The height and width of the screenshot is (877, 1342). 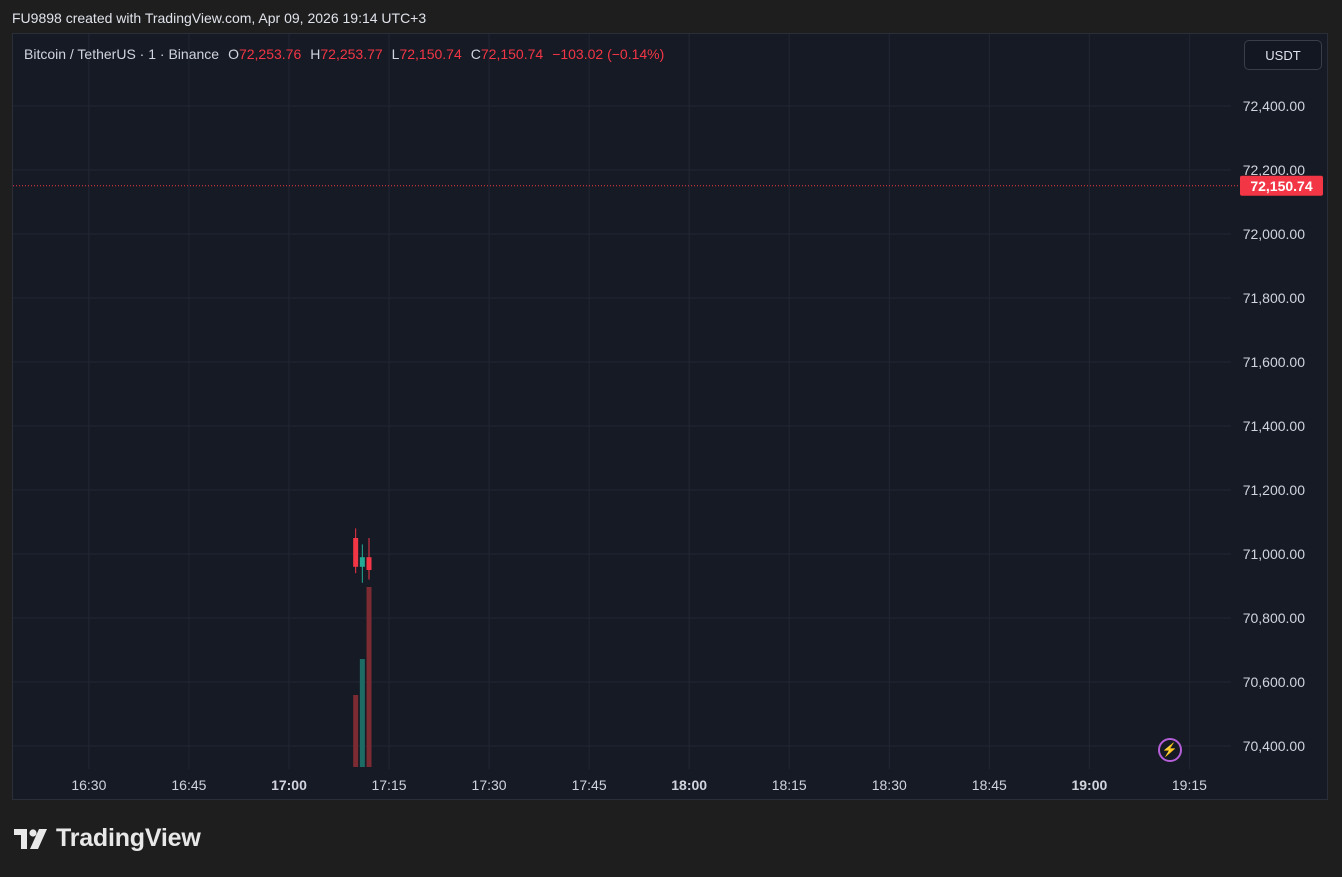 I want to click on tradingview-logo-icon, so click(x=30, y=838).